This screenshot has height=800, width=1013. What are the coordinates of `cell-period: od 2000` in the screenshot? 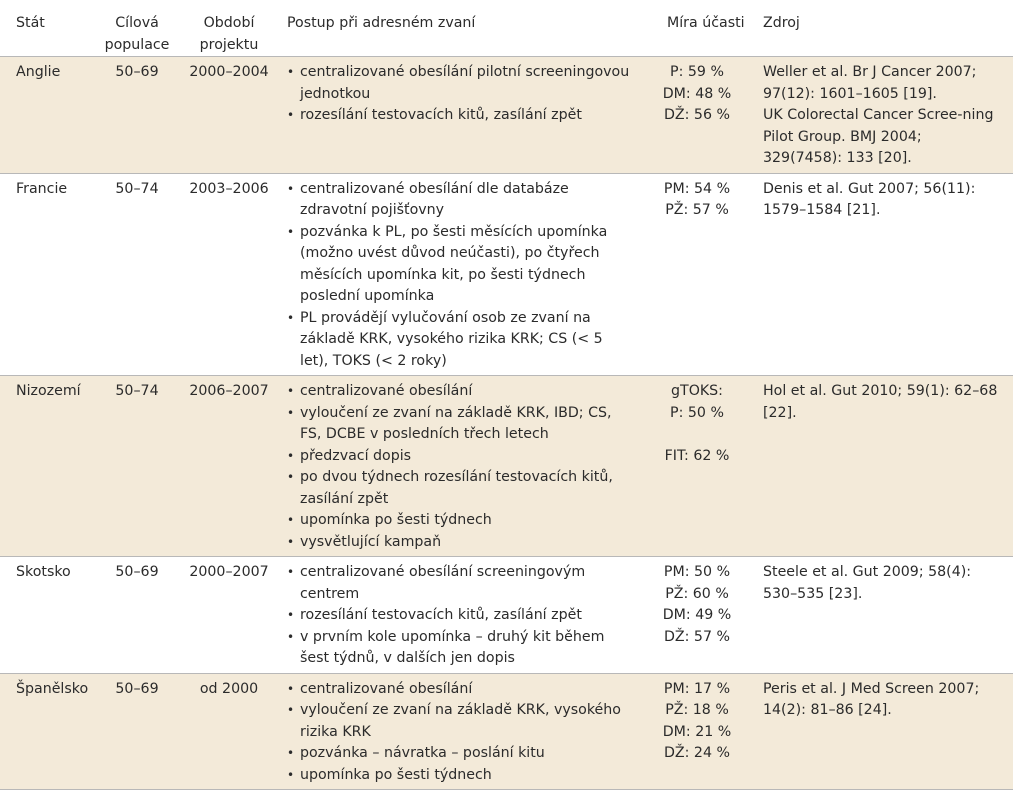 It's located at (229, 731).